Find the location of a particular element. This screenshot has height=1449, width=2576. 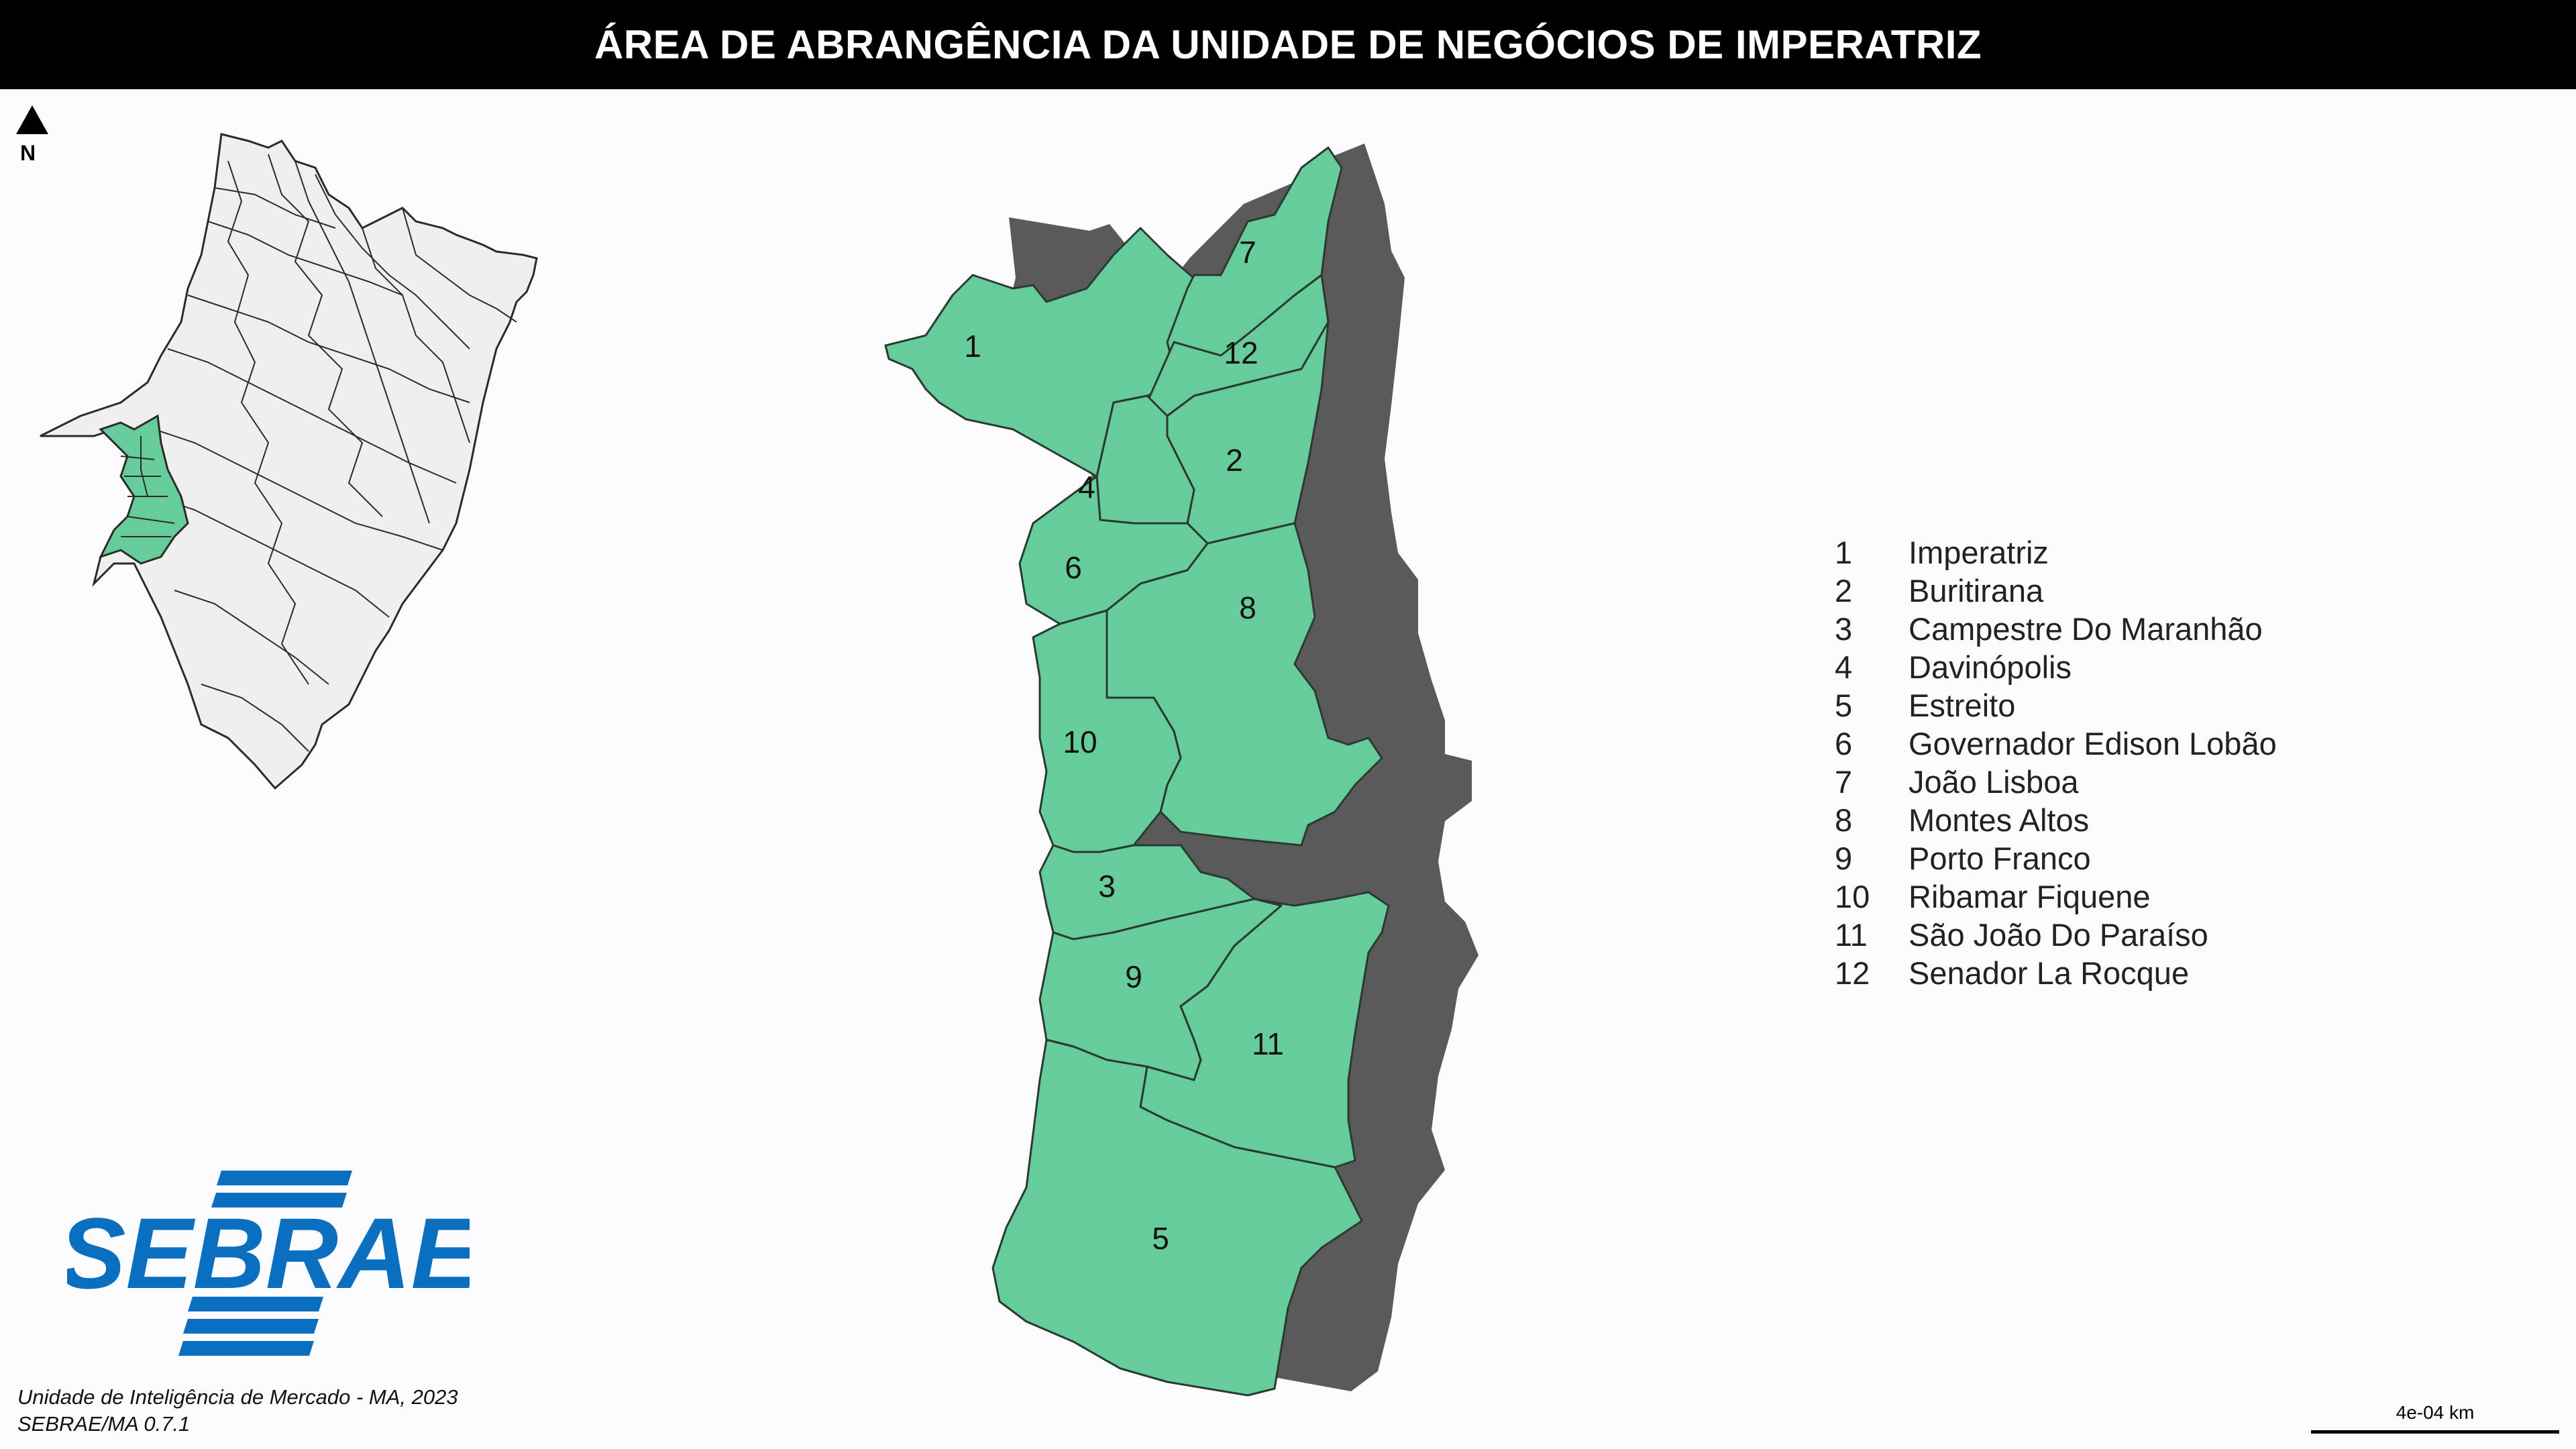

legend-row: 6 Governador Edison Lobão is located at coordinates (2110, 743).